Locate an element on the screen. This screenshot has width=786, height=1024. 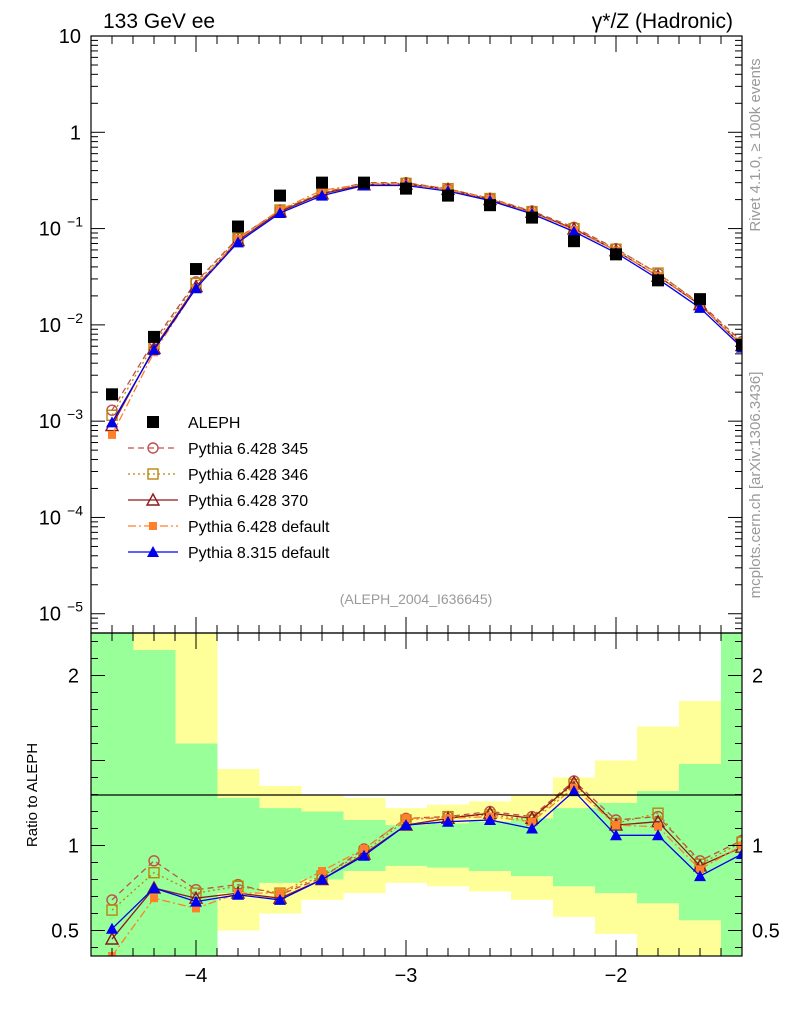
ratio-y-tick-label-right: 1 is located at coordinates (757, 847).